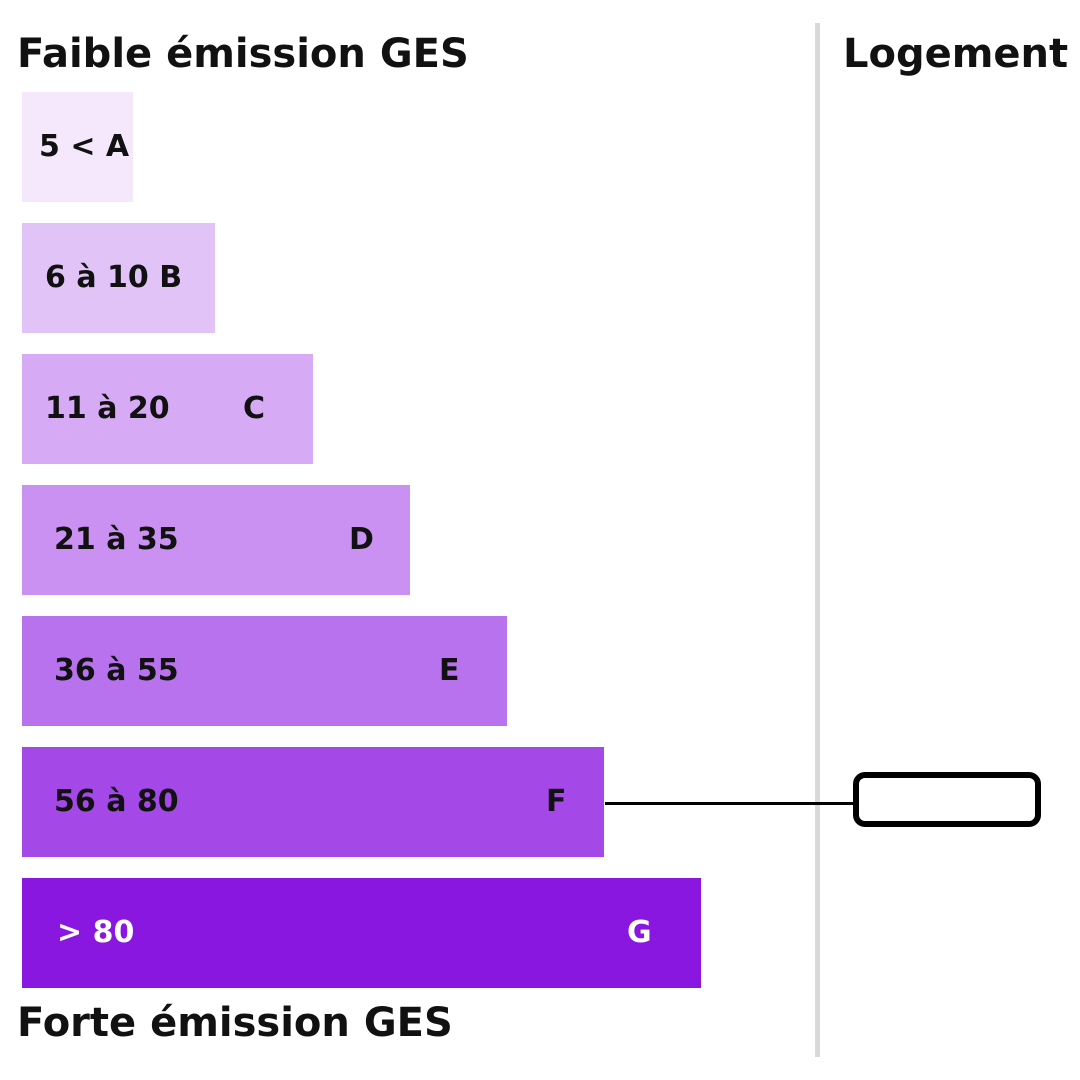 The height and width of the screenshot is (1080, 1080). What do you see at coordinates (956, 54) in the screenshot?
I see `housing-heading: Logement` at bounding box center [956, 54].